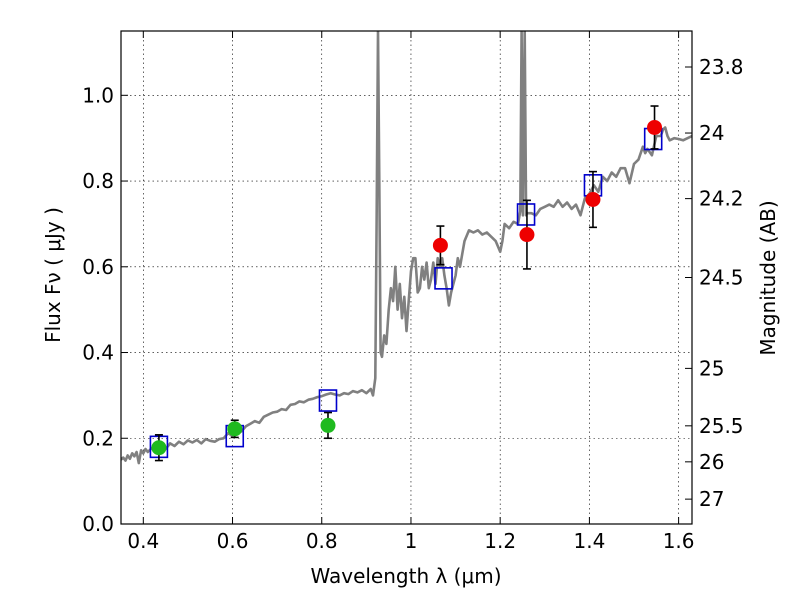  What do you see at coordinates (679, 541) in the screenshot?
I see `x-tick-label: 1.6` at bounding box center [679, 541].